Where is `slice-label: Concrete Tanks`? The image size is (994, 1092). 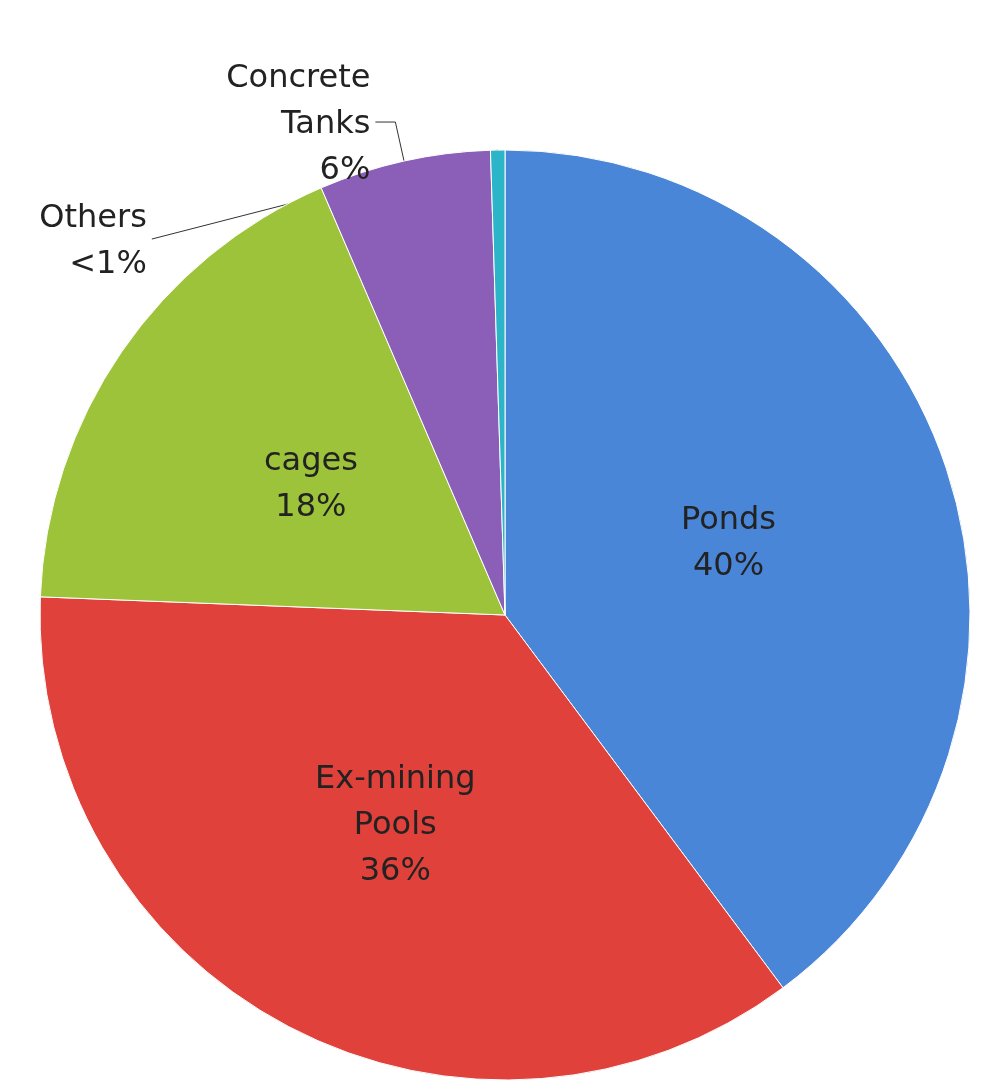
slice-label: Concrete Tanks is located at coordinates (298, 99).